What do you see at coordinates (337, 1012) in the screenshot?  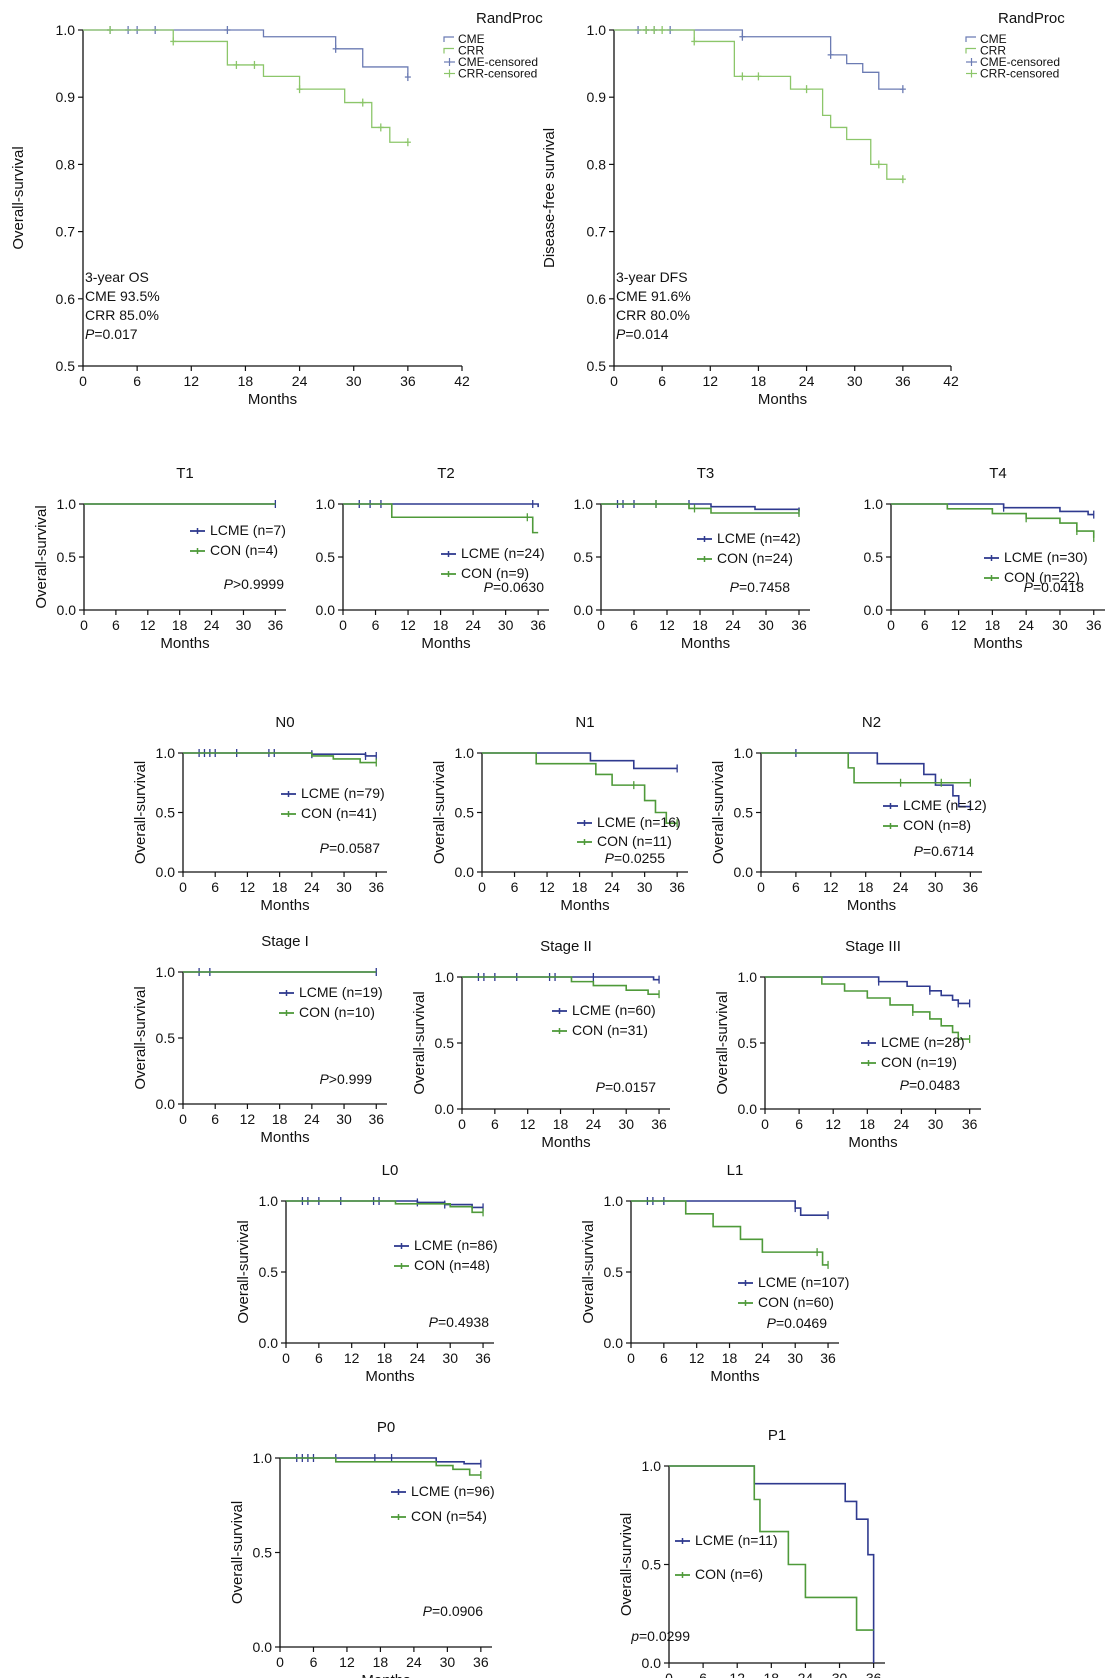 I see `legend-label: CON (n=10)` at bounding box center [337, 1012].